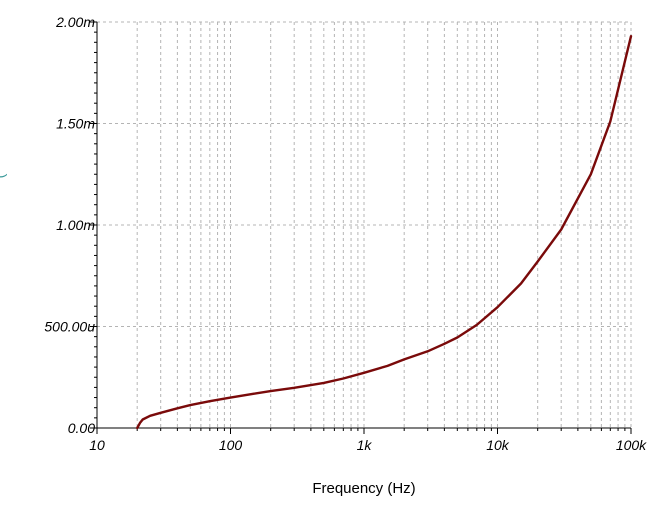 The image size is (661, 507). Describe the element at coordinates (97, 445) in the screenshot. I see `x-tick-label: 10` at that location.